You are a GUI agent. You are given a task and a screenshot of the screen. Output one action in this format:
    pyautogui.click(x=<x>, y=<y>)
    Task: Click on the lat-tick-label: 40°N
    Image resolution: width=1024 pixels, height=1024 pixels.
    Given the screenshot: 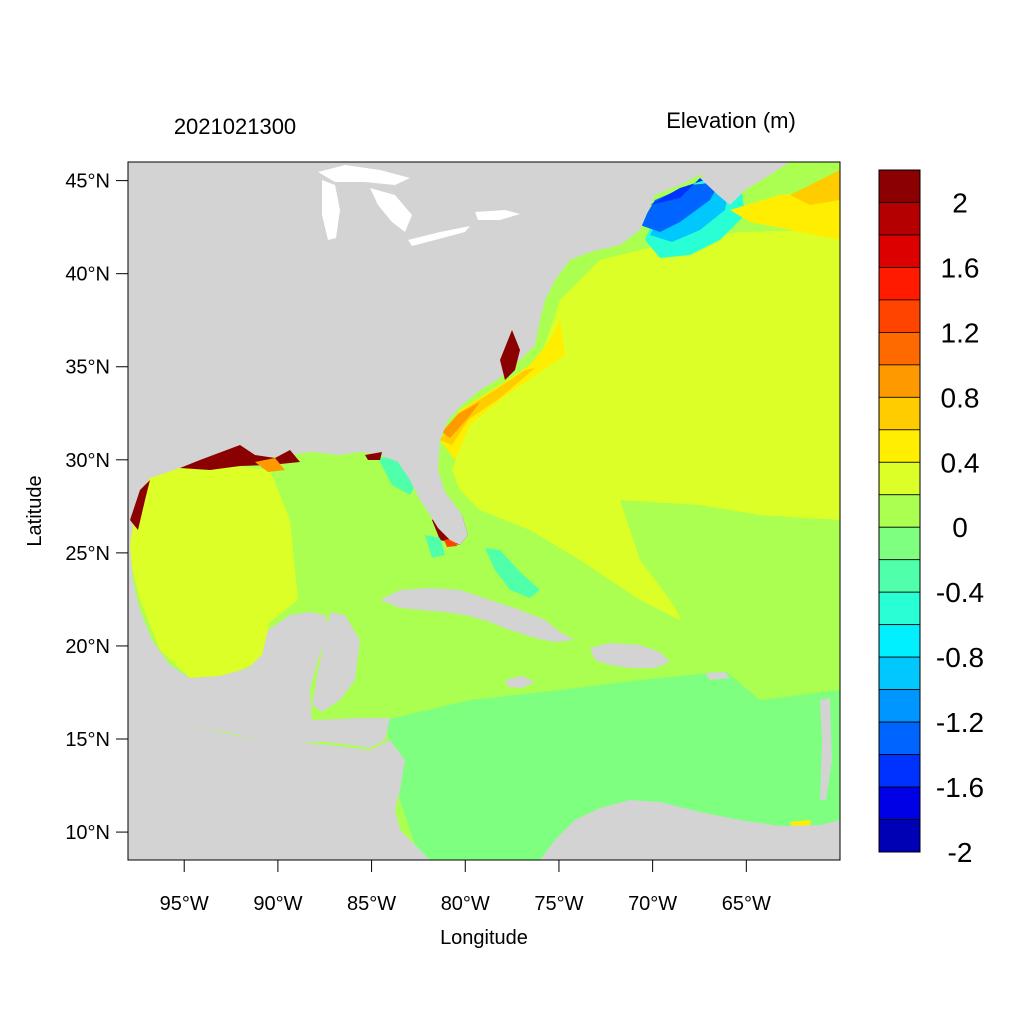 What is the action you would take?
    pyautogui.click(x=87, y=275)
    